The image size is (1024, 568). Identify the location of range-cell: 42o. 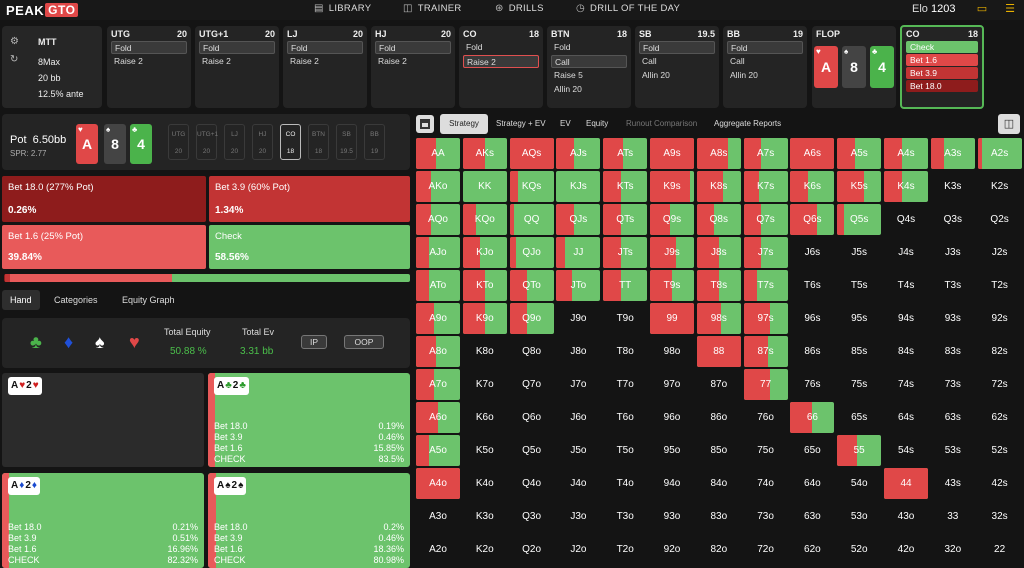
(906, 549).